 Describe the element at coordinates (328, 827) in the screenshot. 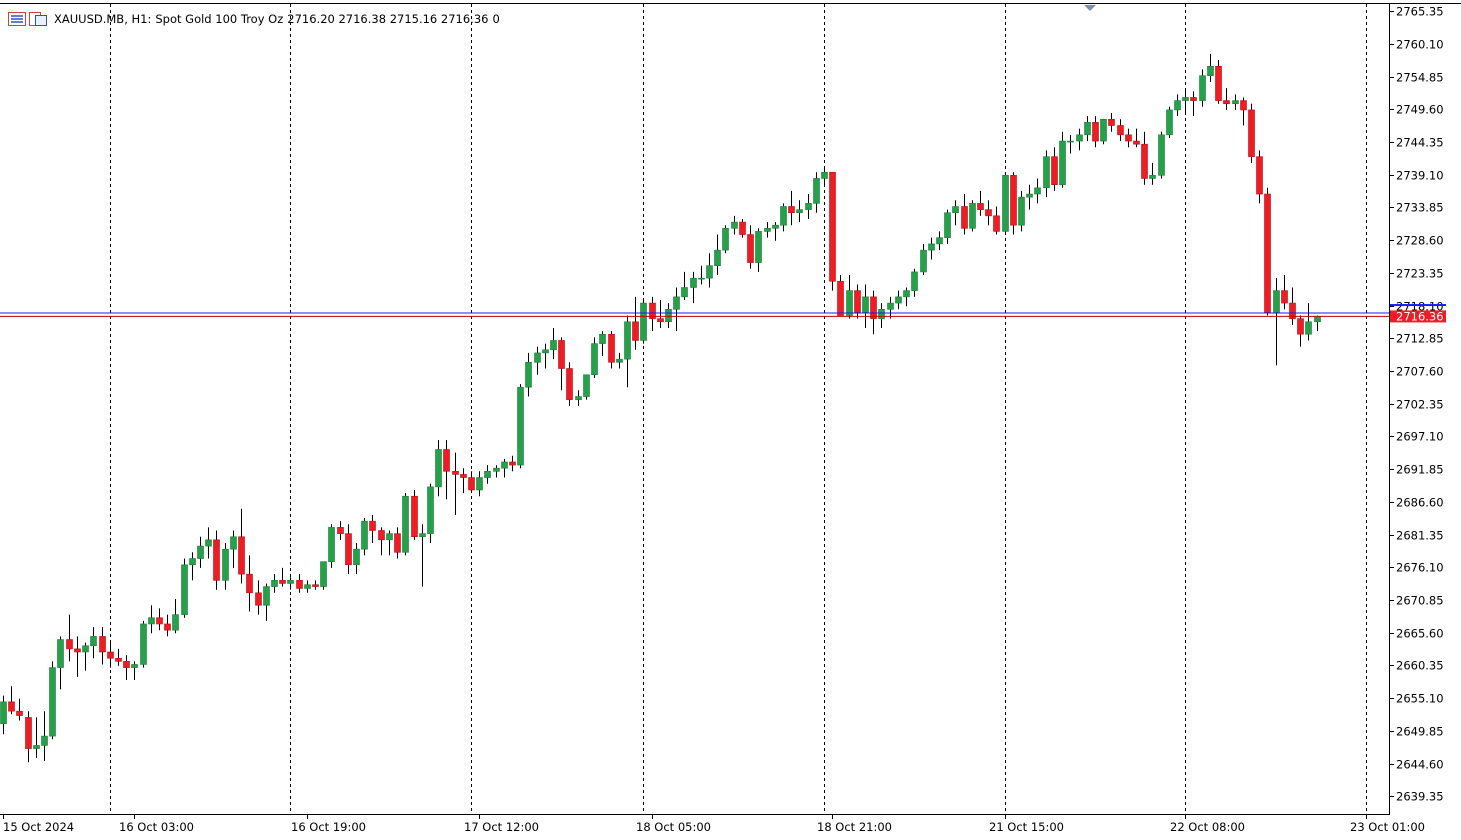

I see `time-tick-label: 16 Oct 19:00` at that location.